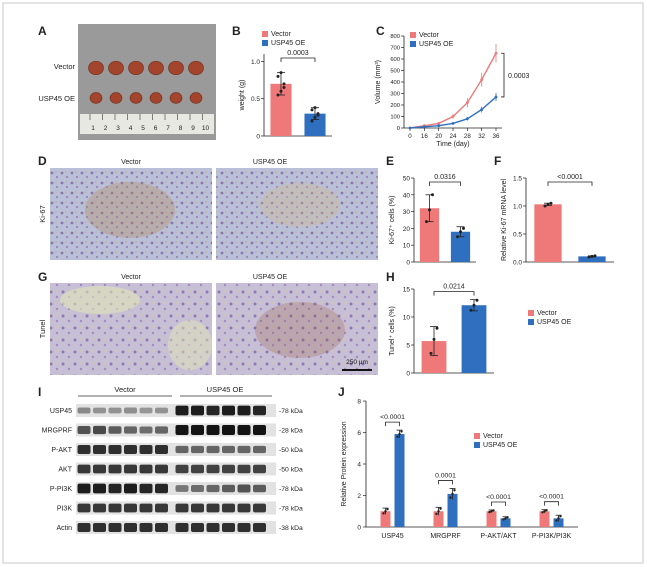  I want to click on y-tick-label: 500, so click(395, 72).